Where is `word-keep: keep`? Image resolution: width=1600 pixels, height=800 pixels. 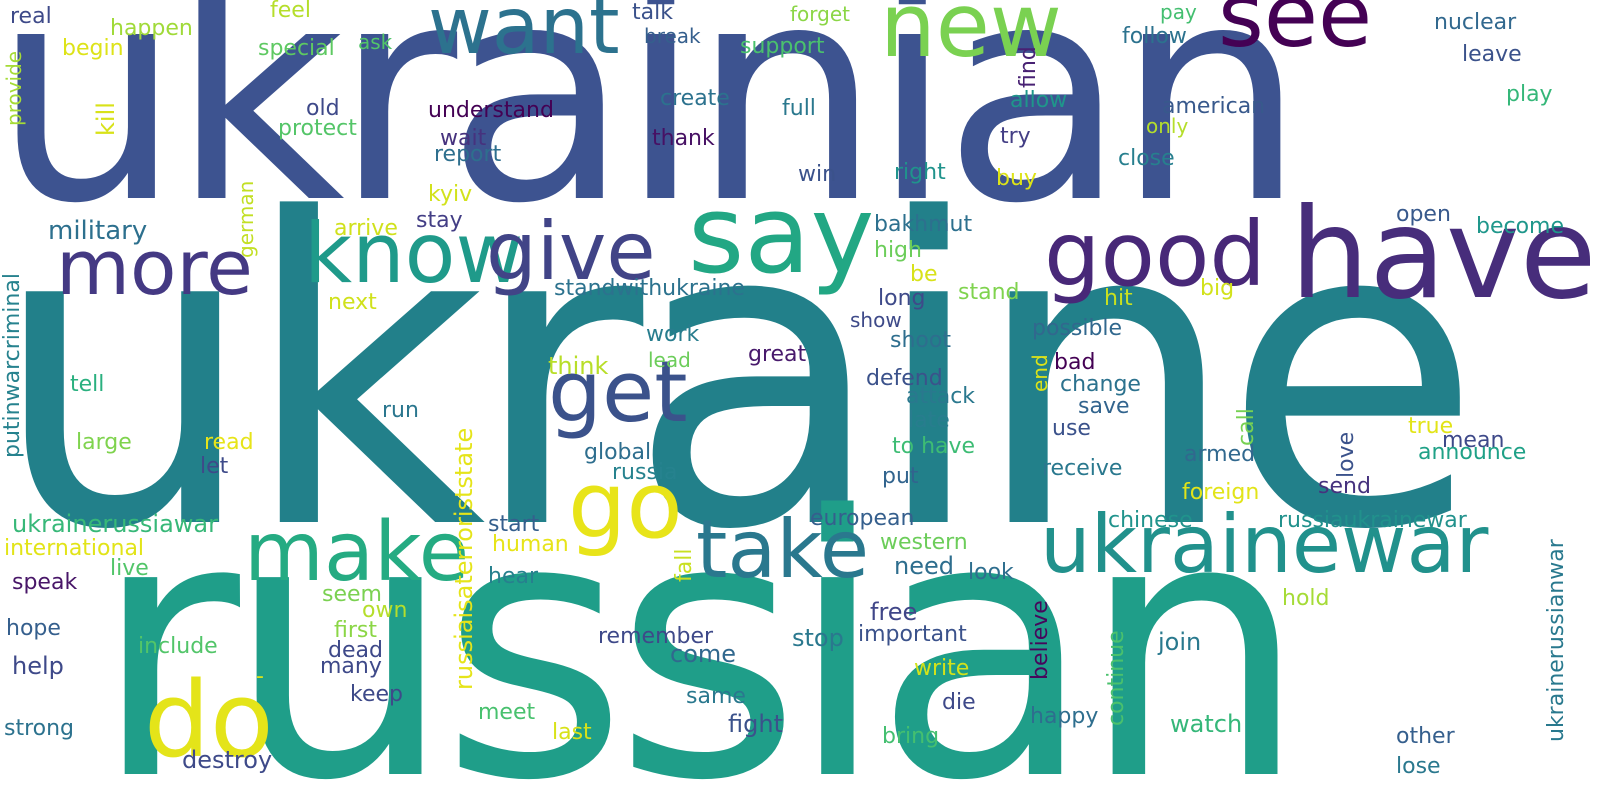
word-keep: keep is located at coordinates (376, 694).